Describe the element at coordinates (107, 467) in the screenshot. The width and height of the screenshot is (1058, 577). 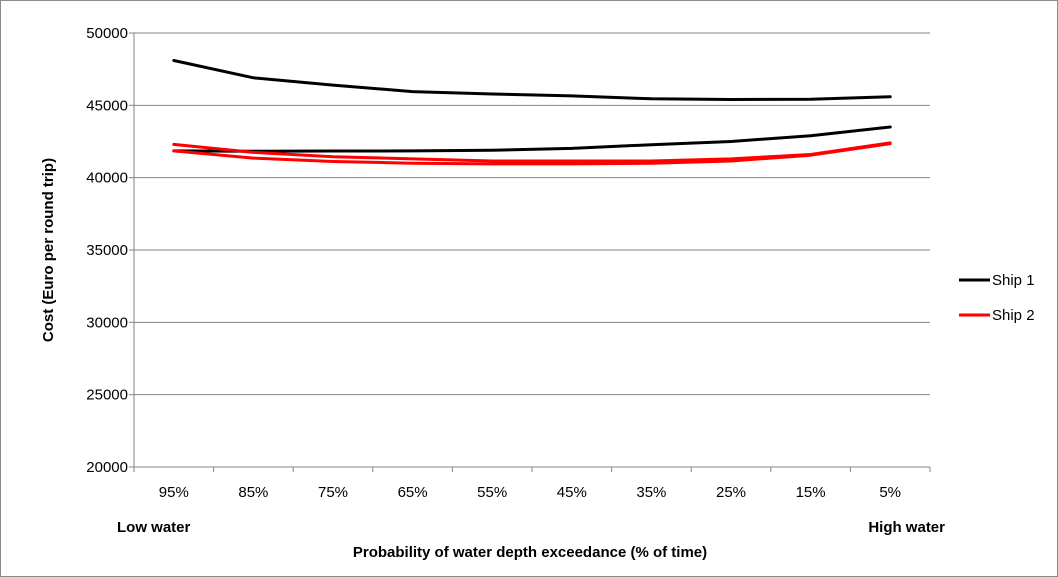
I see `y-tick-label: 20000` at that location.